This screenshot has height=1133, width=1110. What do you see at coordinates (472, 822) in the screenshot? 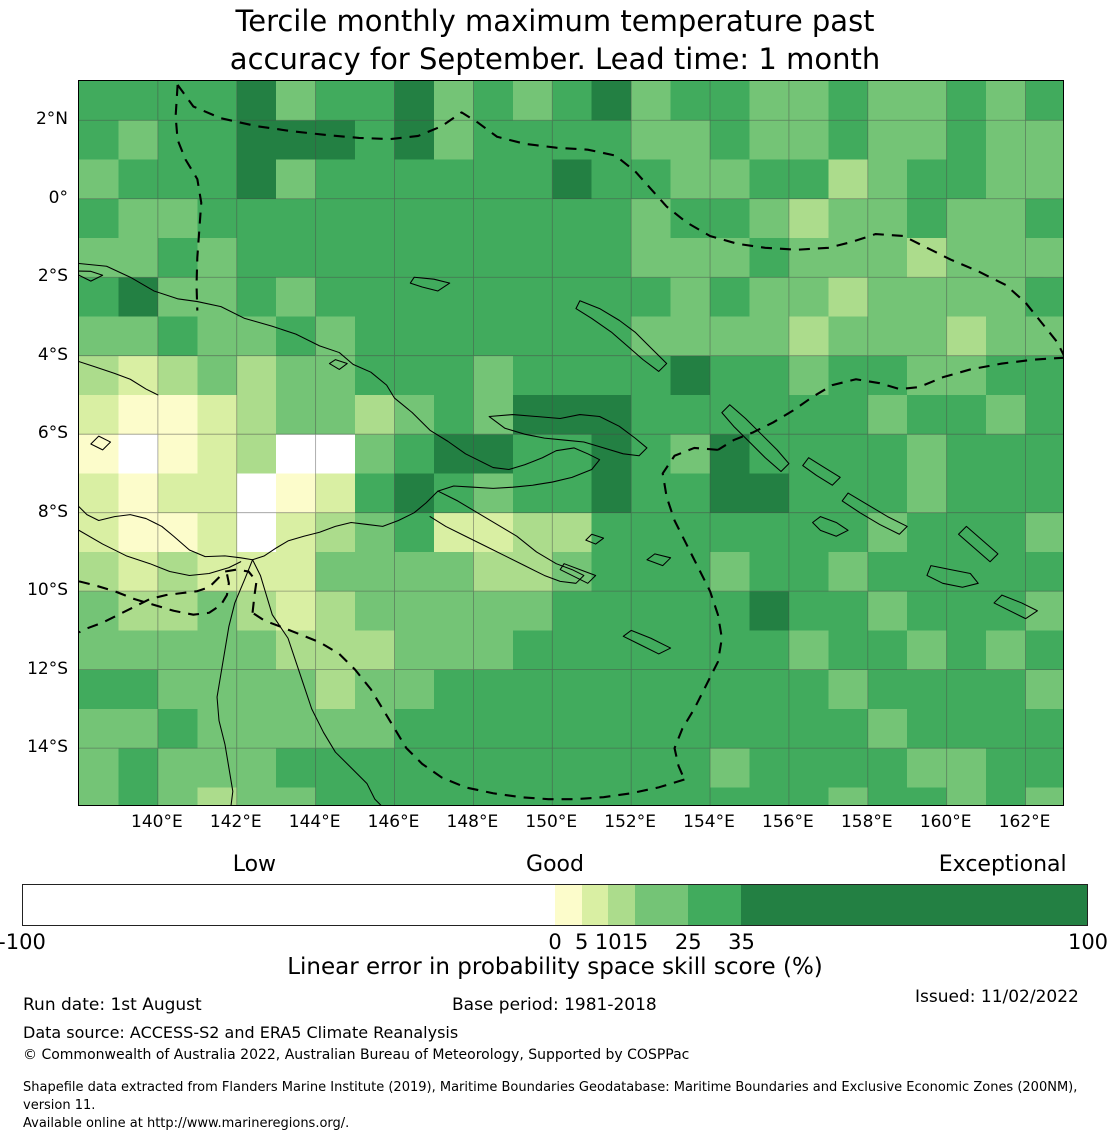
I see `longitude-tick-label: 148°E` at bounding box center [472, 822].